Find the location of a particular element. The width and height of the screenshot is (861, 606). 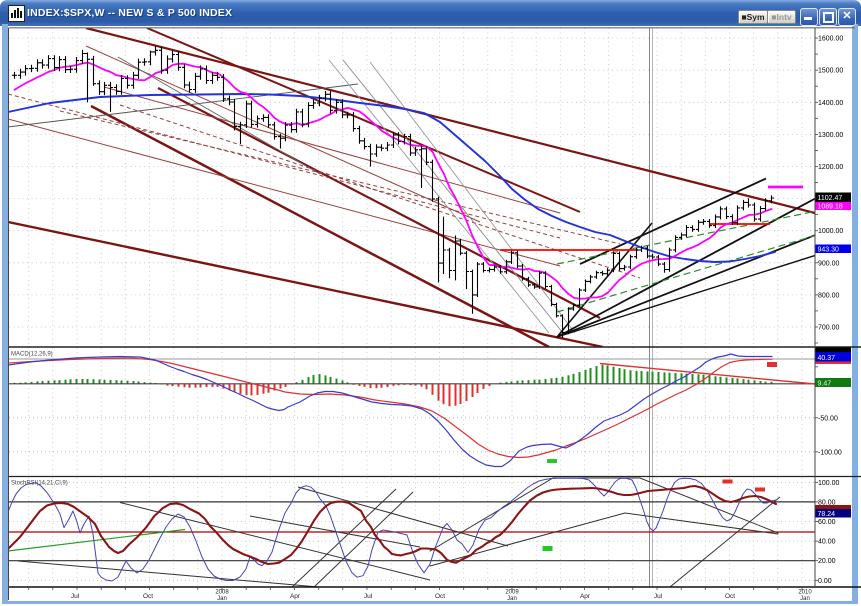

svg-text: 2009 is located at coordinates (512, 593).